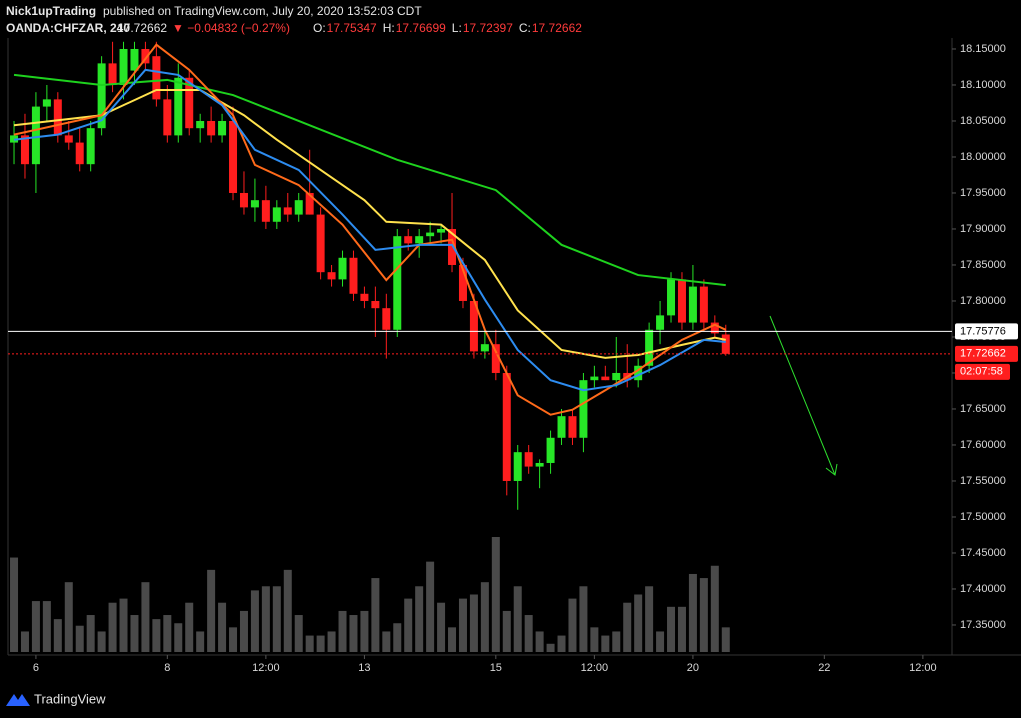  I want to click on y-tick-label: 18.10000, so click(983, 85).